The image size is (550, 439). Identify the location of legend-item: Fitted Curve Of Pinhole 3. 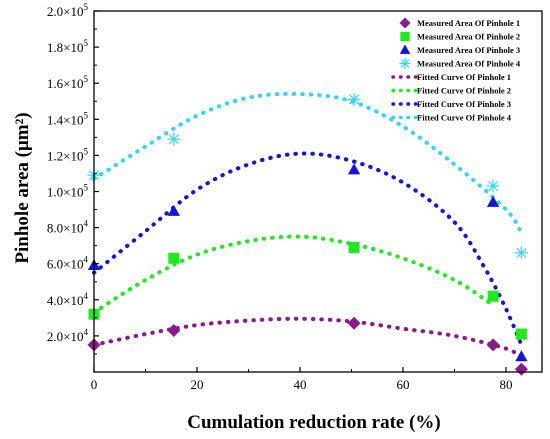
(451, 104).